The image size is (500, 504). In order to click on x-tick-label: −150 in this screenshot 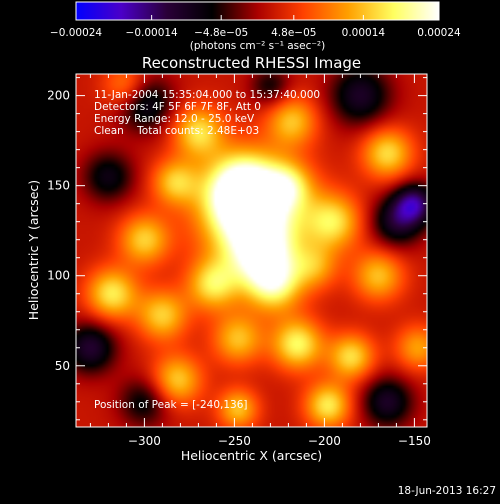, I will do `click(414, 441)`.